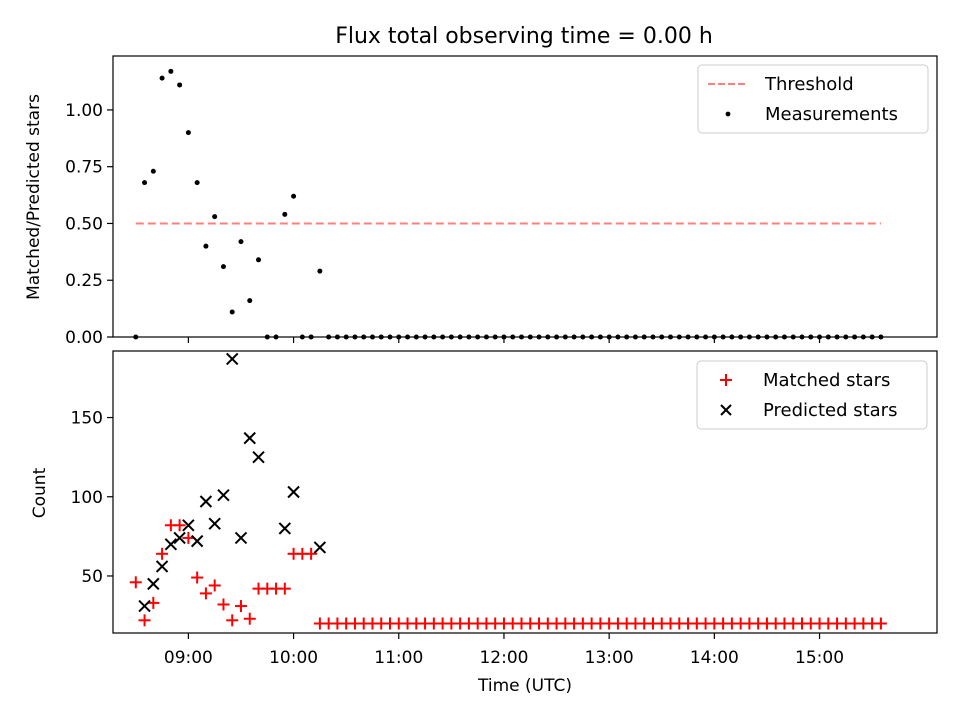  Describe the element at coordinates (809, 84) in the screenshot. I see `threshold-legend-label: Threshold` at that location.